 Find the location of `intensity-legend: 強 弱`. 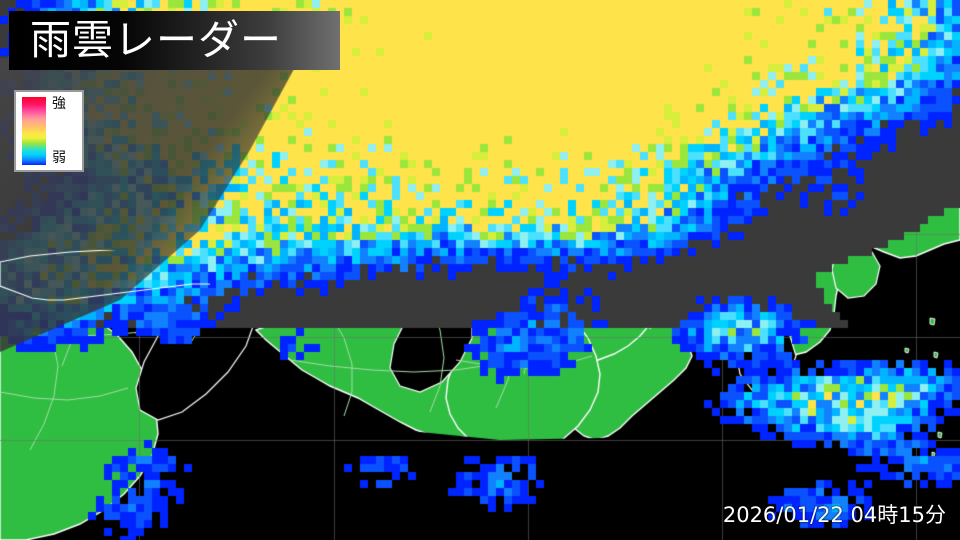

intensity-legend: 強 弱 is located at coordinates (49, 131).